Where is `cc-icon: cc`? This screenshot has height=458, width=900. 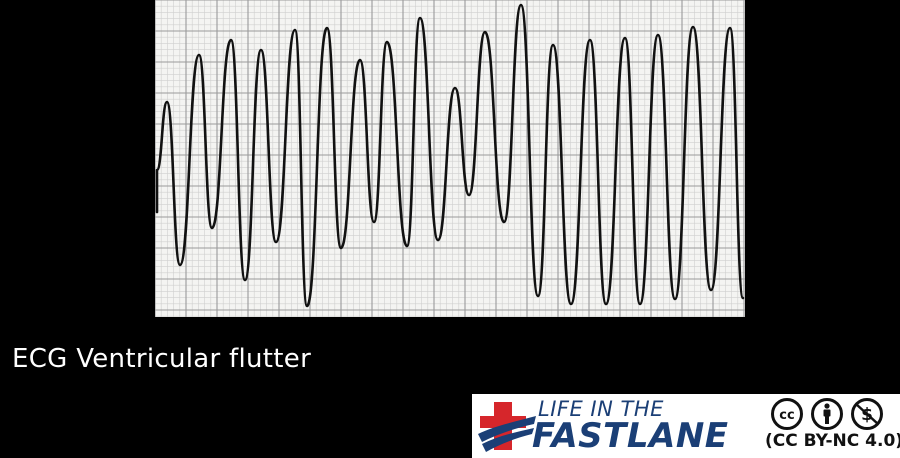 cc-icon: cc is located at coordinates (787, 414).